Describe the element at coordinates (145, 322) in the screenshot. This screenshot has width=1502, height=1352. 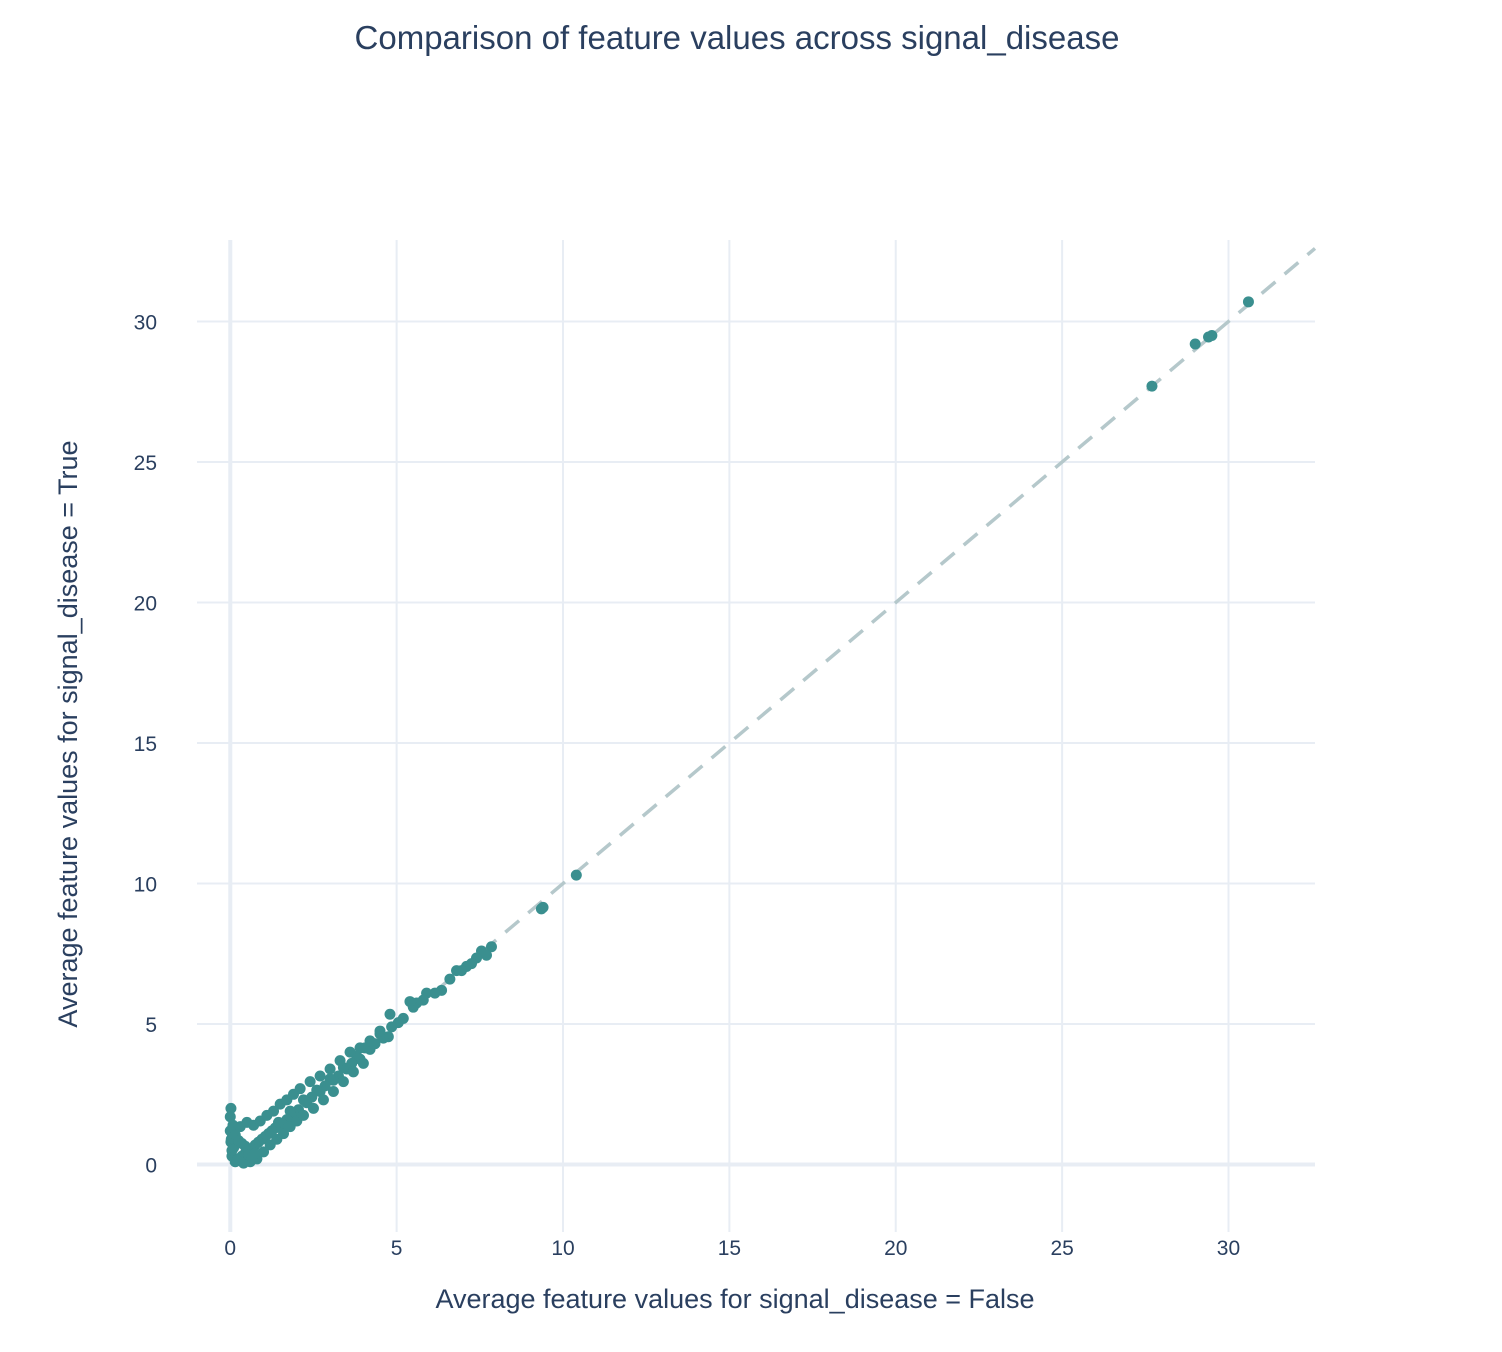
I see `y-tick-label: 30` at that location.